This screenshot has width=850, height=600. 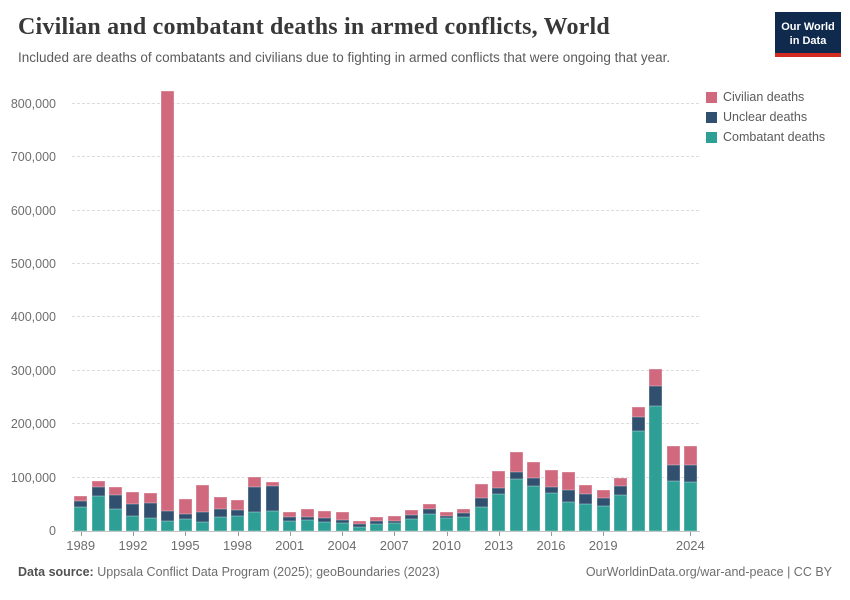 I want to click on legend-item-combatant-deaths: Combatant deaths, so click(x=765, y=137).